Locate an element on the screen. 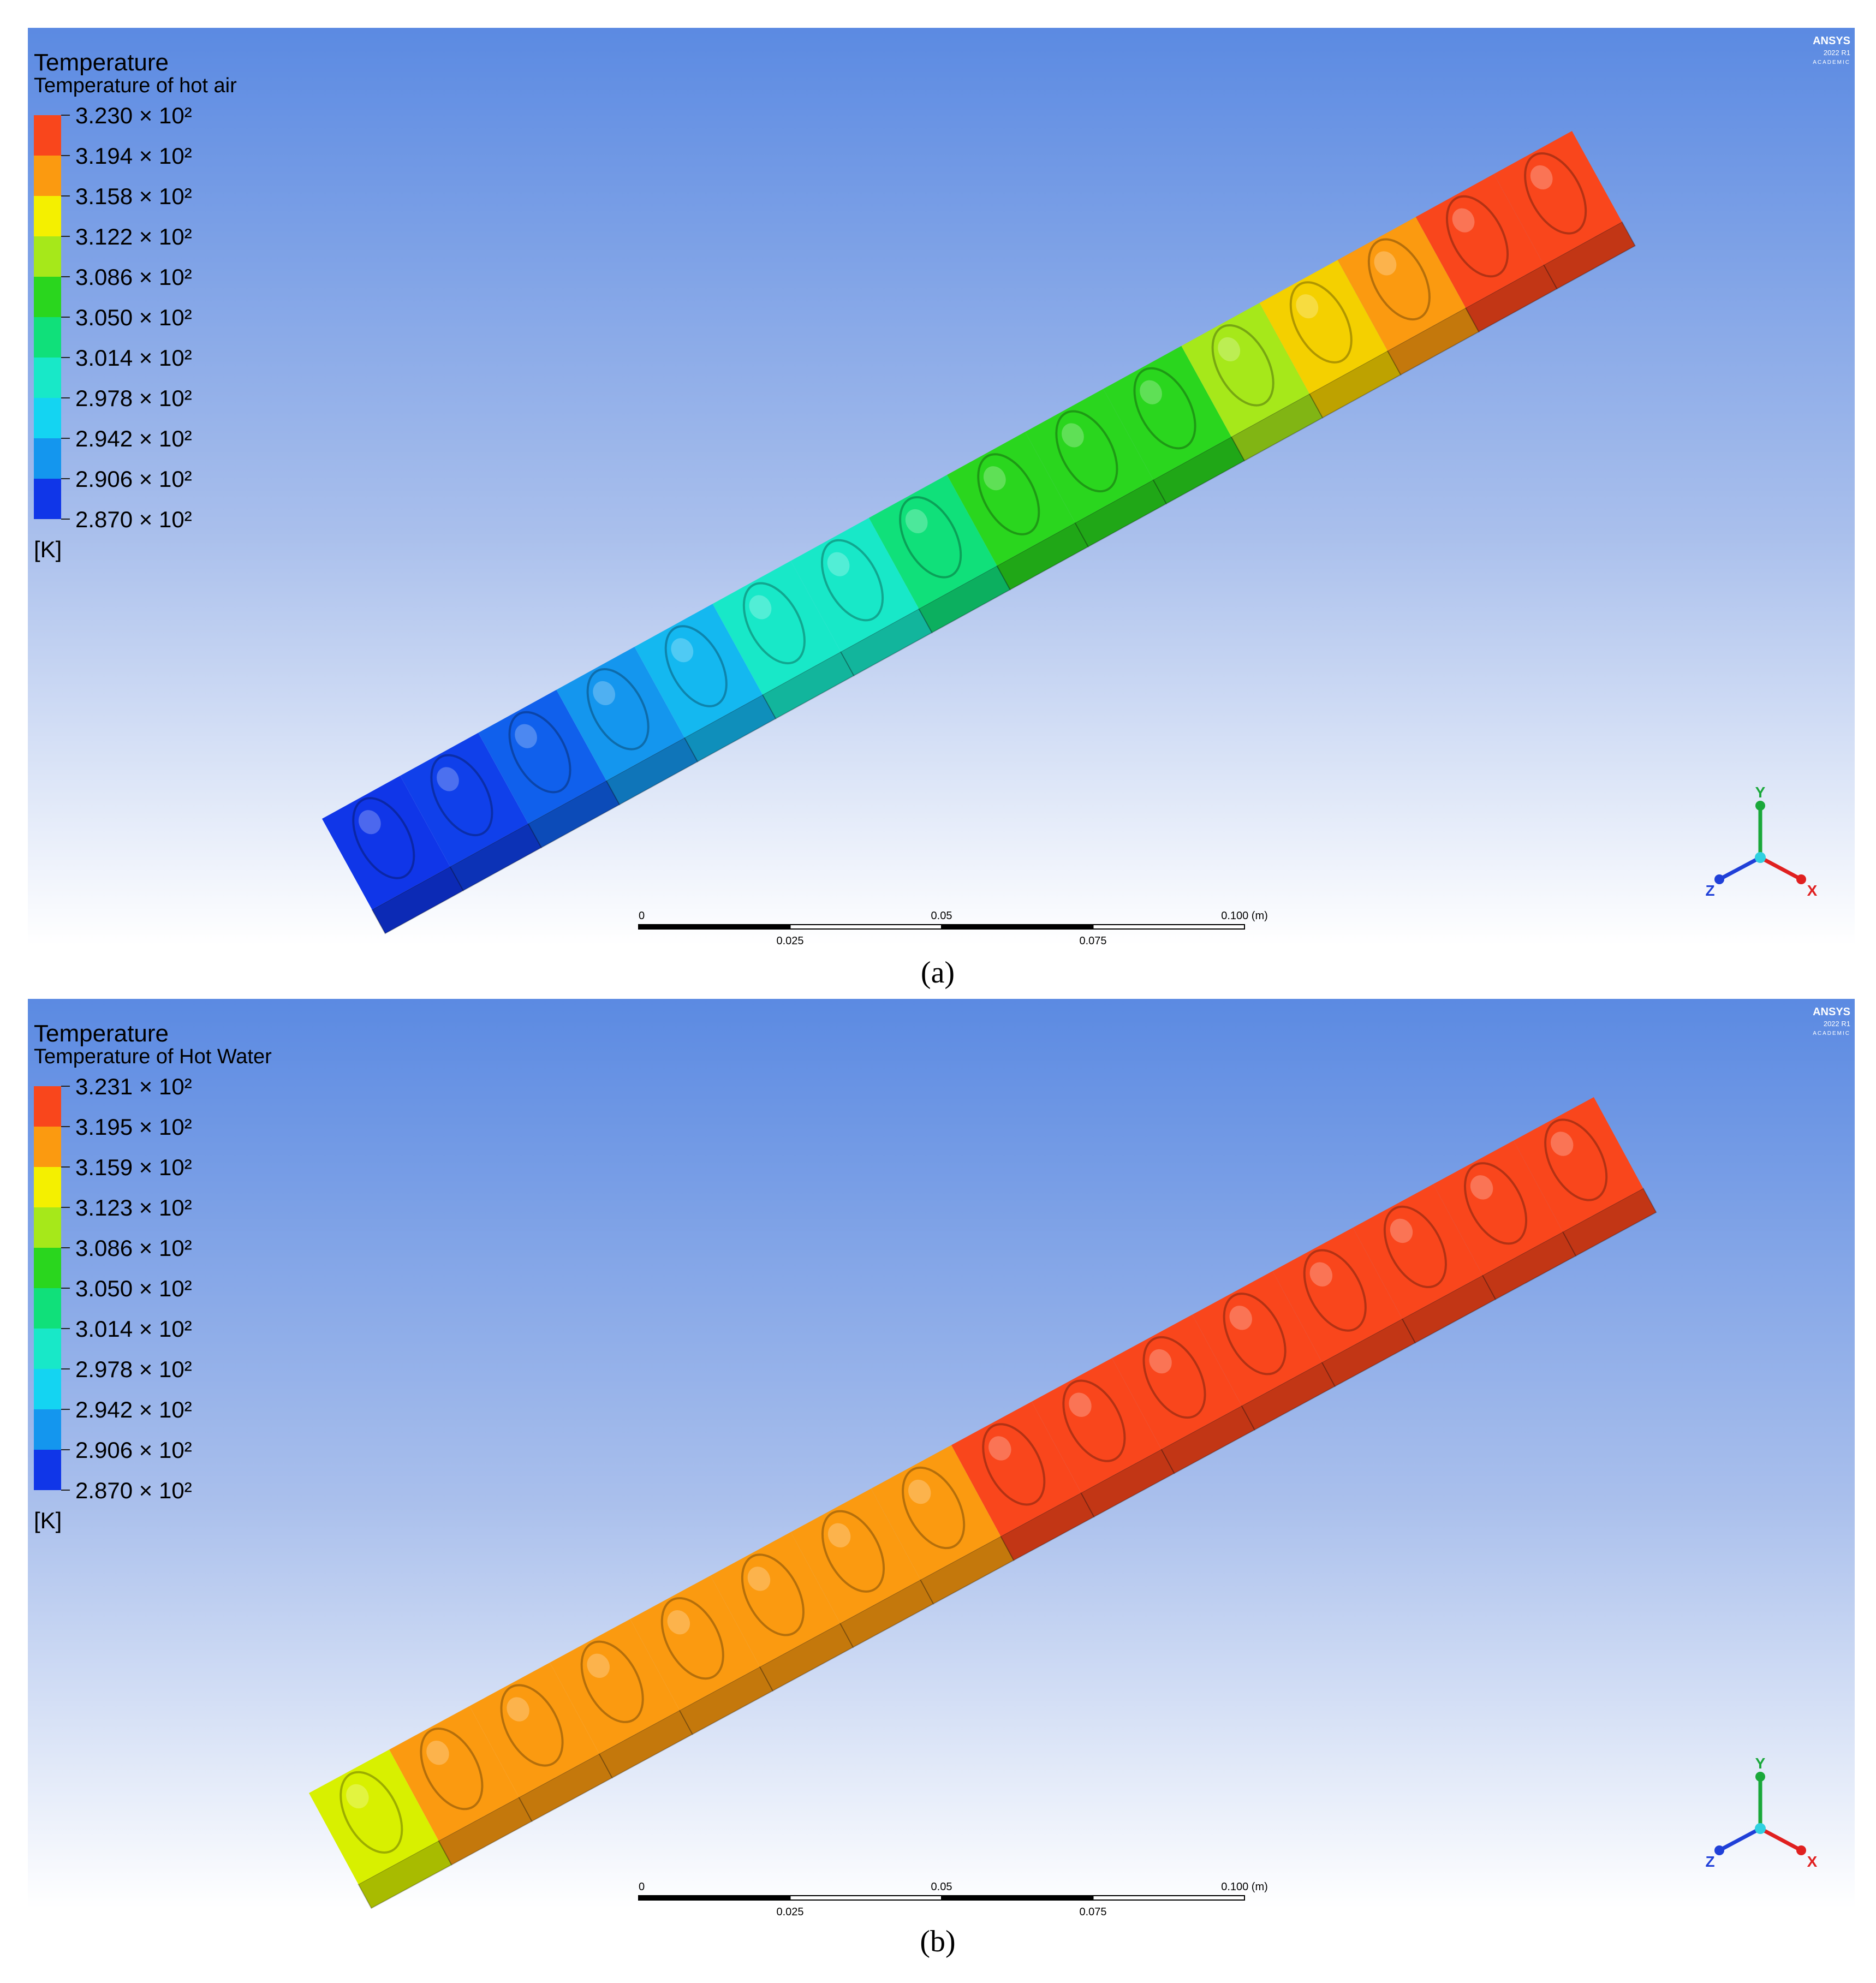  logo-version: 2022 R1 is located at coordinates (1837, 1024).